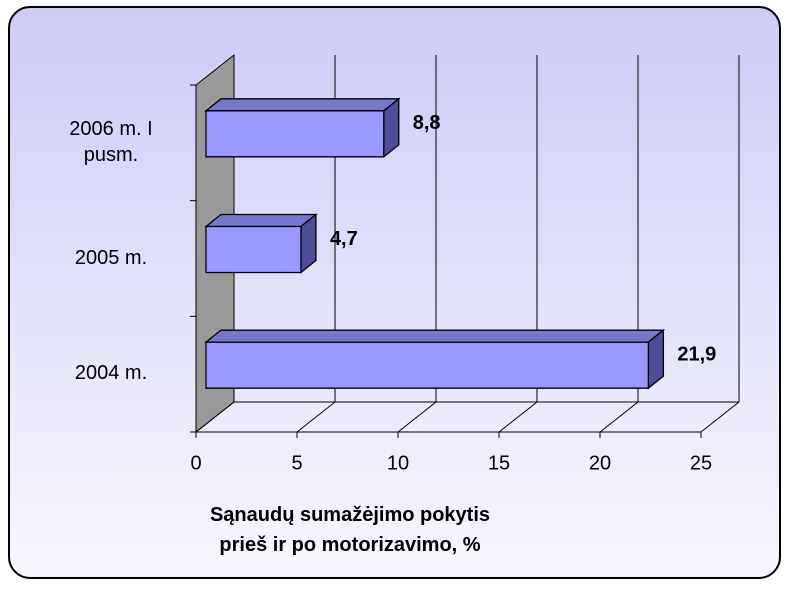 The width and height of the screenshot is (793, 589). Describe the element at coordinates (499, 463) in the screenshot. I see `x-tick-label: 15` at that location.